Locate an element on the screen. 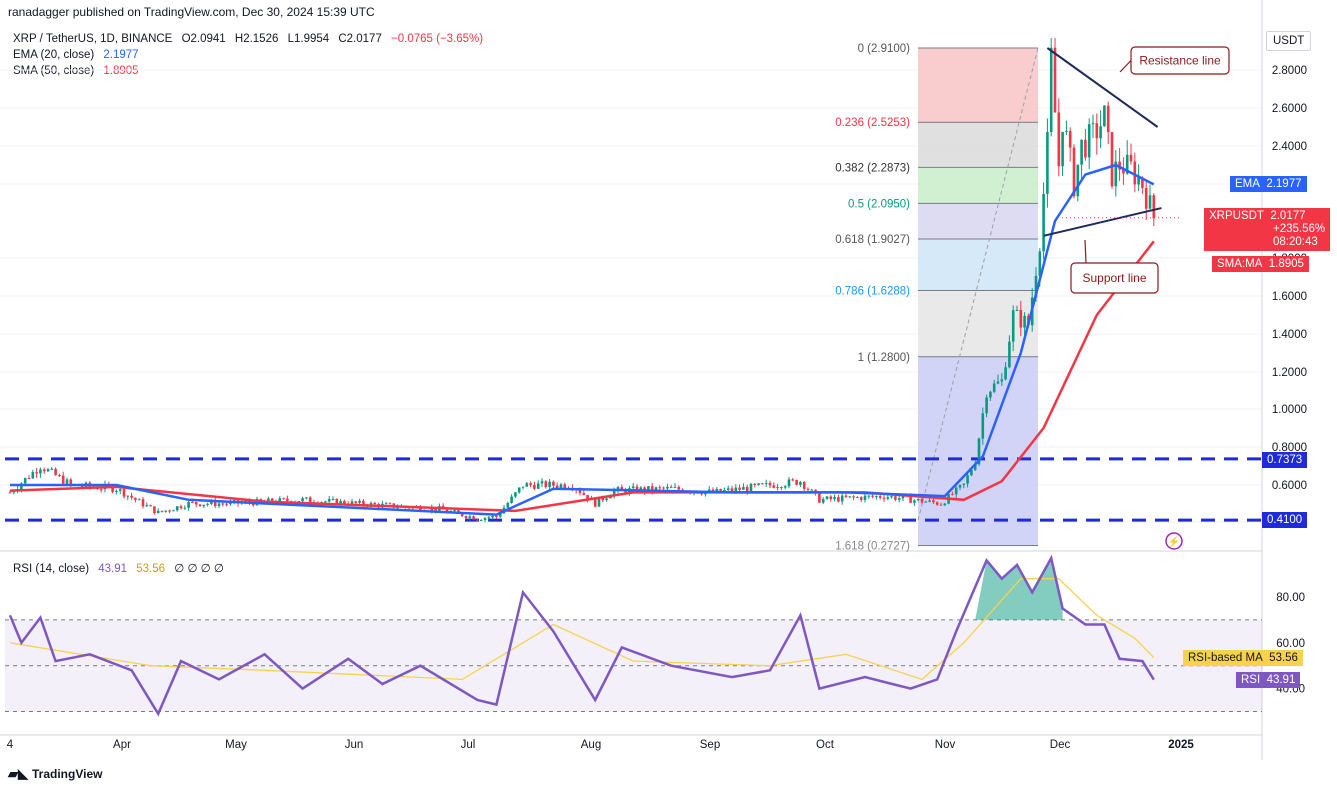 The width and height of the screenshot is (1337, 788). price-axis-label: 1.2000 is located at coordinates (1289, 373).